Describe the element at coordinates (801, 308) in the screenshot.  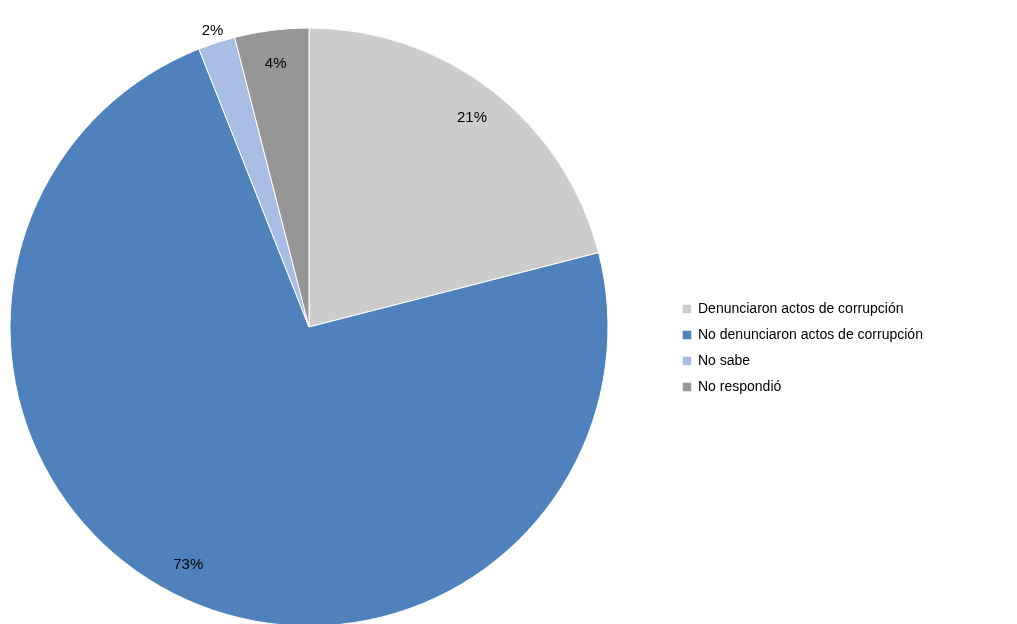
I see `legend-label: Denunciaron actos de corrupción` at that location.